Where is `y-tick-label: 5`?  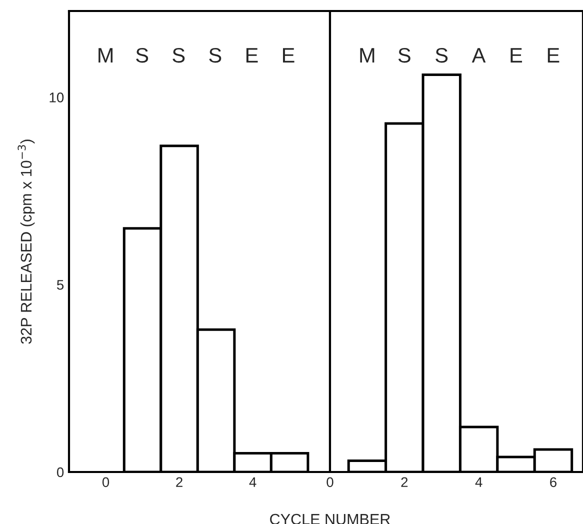 y-tick-label: 5 is located at coordinates (60, 285).